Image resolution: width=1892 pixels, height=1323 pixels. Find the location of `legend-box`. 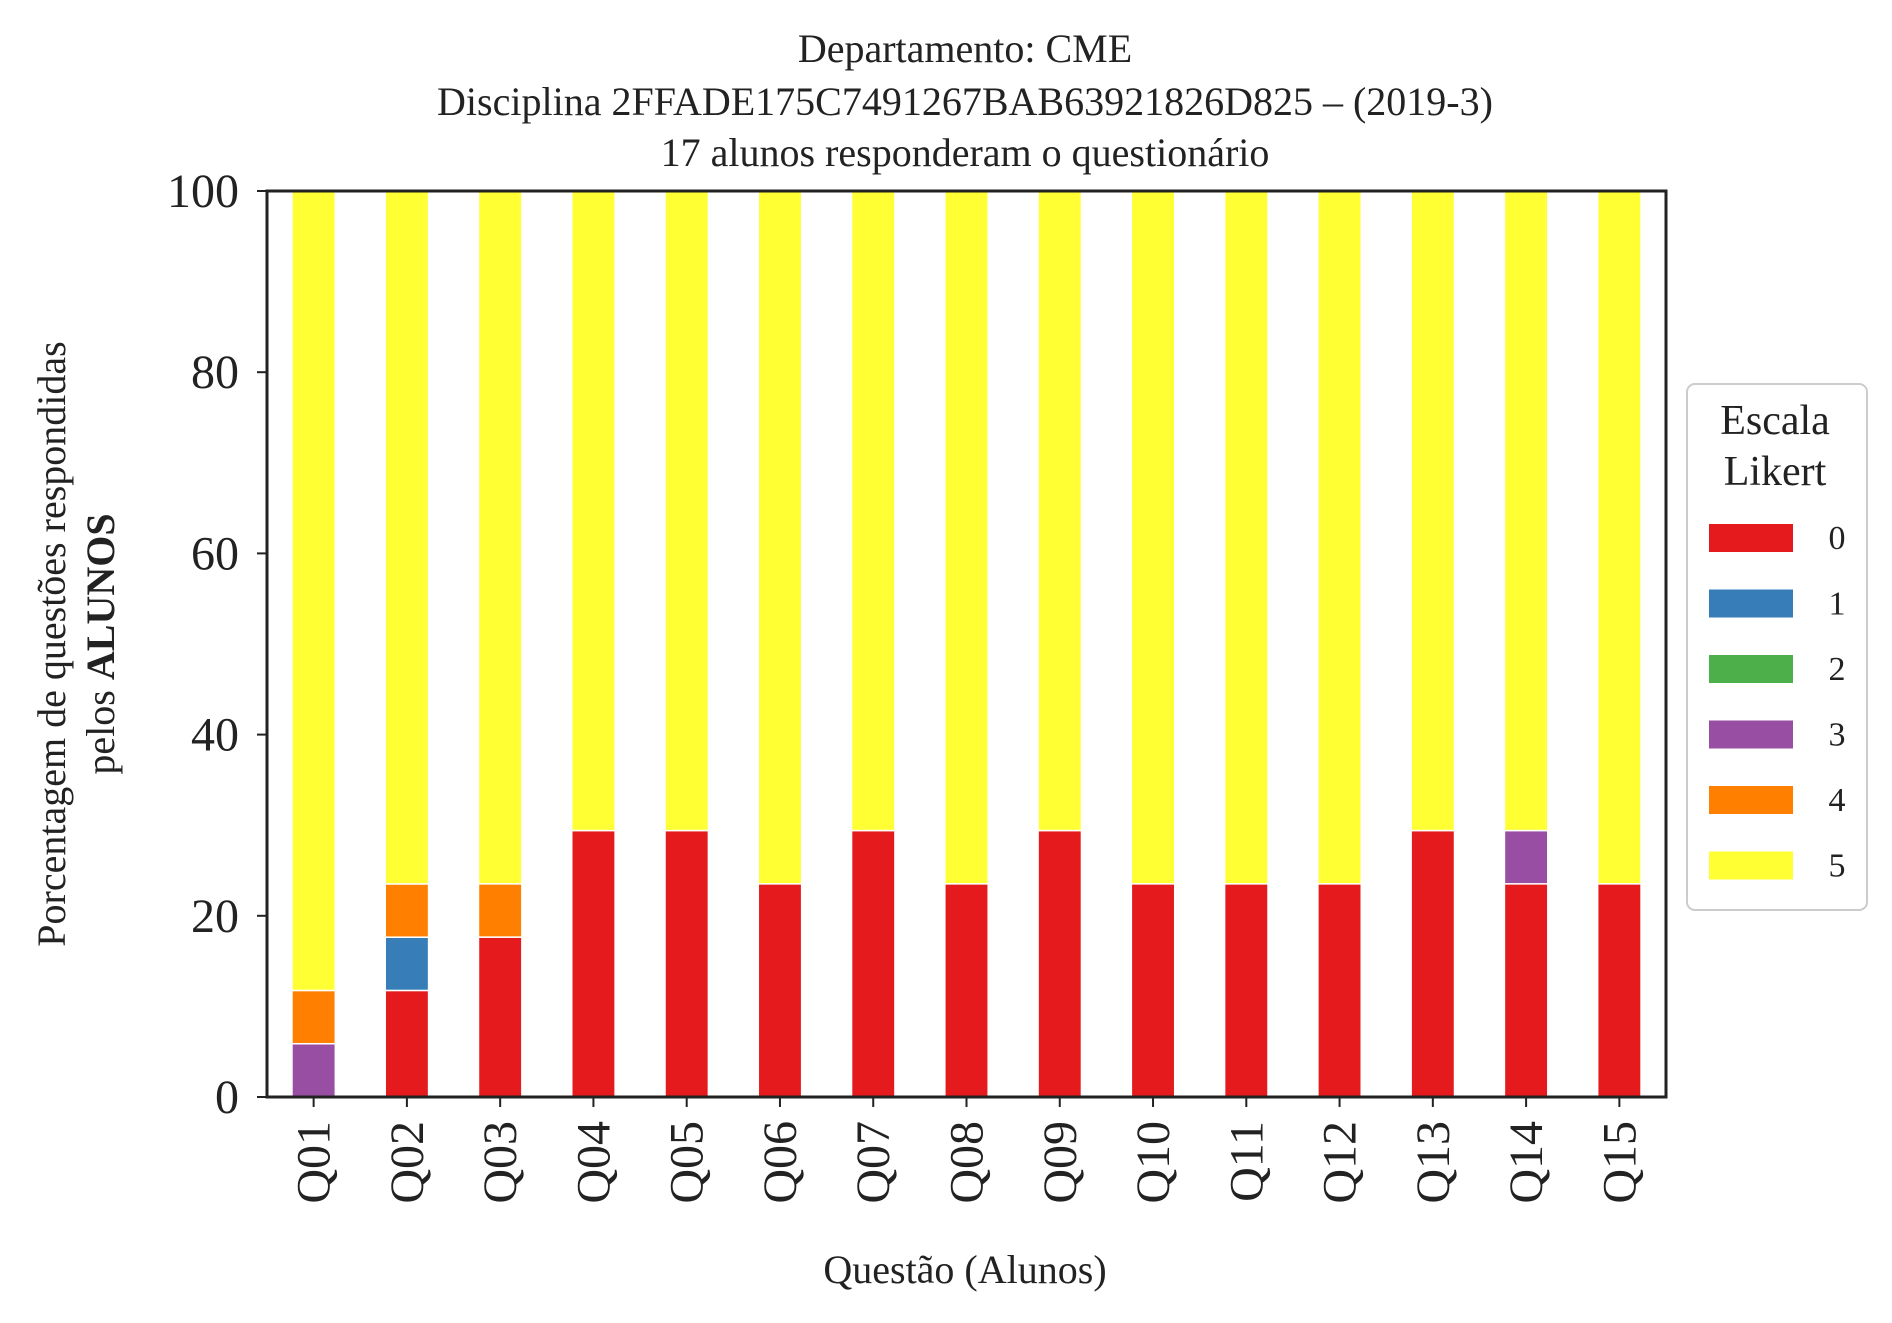

legend-box is located at coordinates (1777, 647).